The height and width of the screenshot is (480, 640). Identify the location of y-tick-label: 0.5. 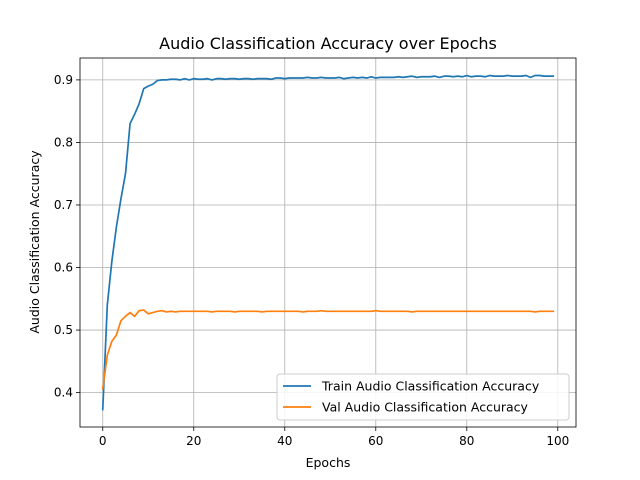
(63, 330).